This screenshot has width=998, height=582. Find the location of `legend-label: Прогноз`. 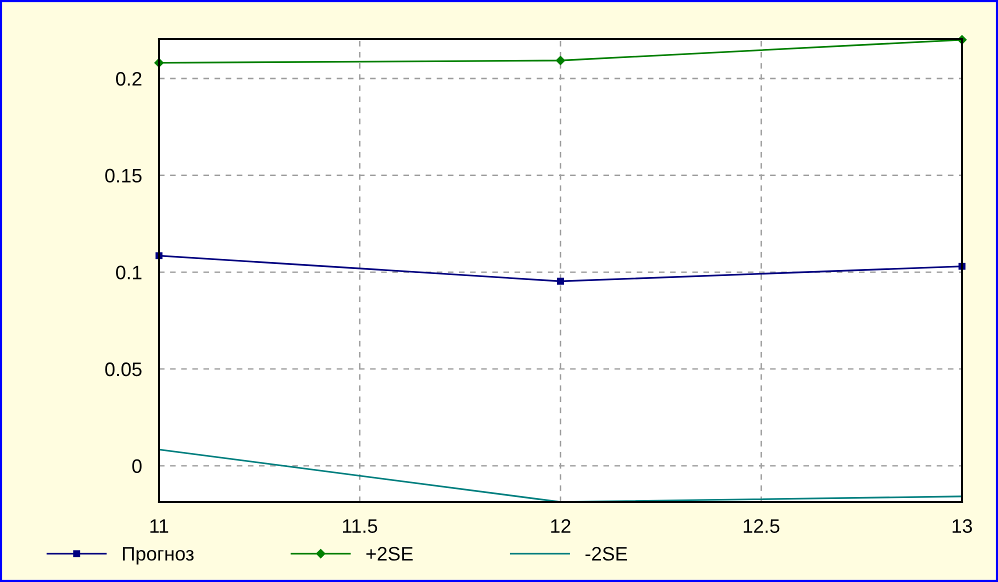

legend-label: Прогноз is located at coordinates (158, 555).